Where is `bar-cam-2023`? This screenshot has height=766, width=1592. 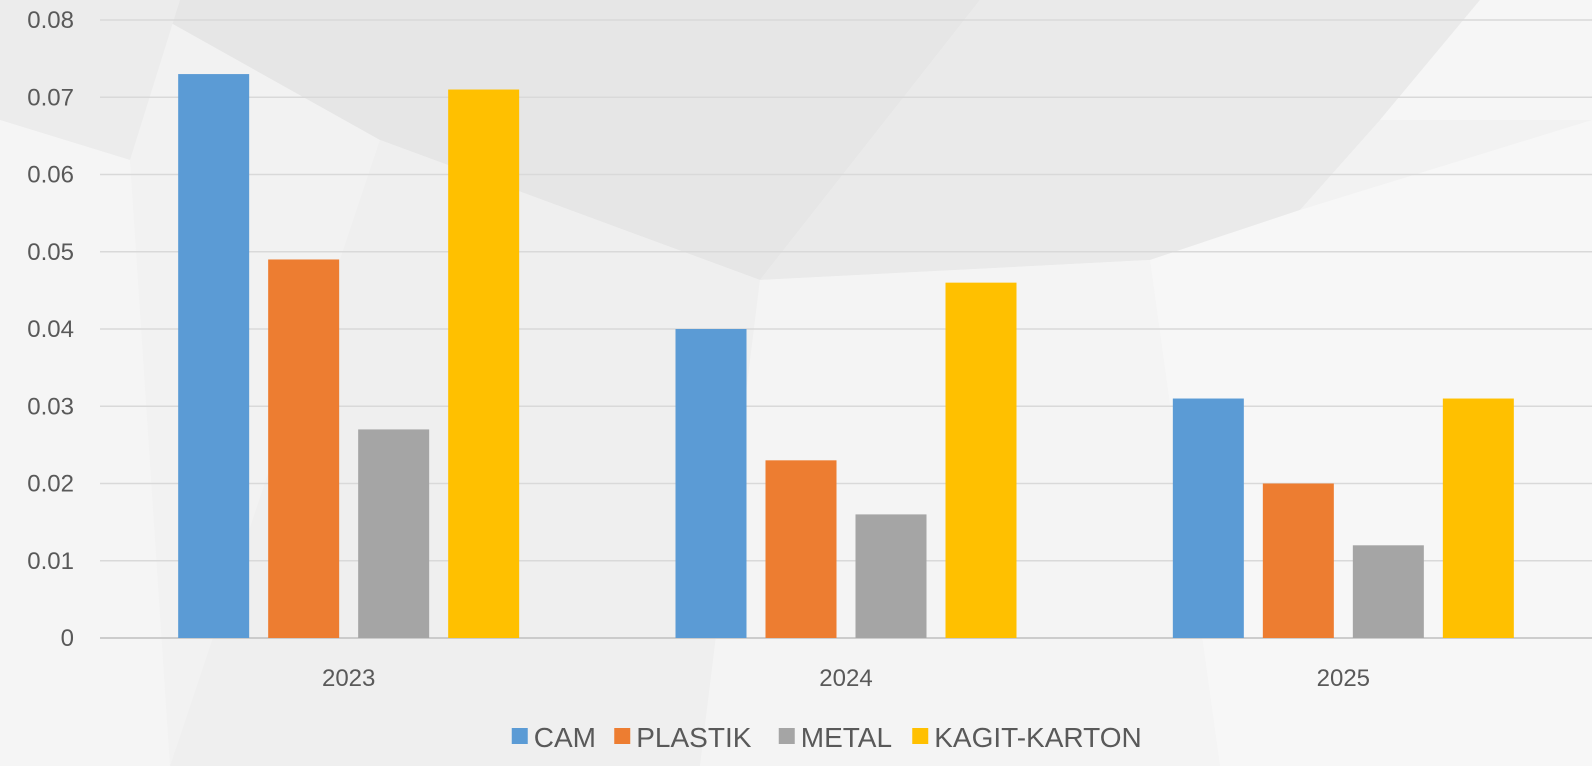 bar-cam-2023 is located at coordinates (214, 356).